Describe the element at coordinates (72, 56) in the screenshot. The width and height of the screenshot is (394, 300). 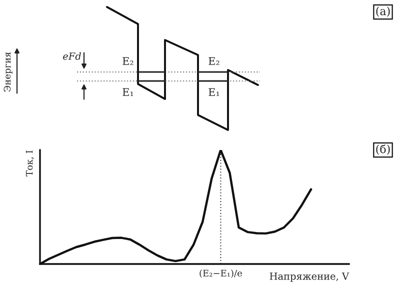
I see `text: eFd` at that location.